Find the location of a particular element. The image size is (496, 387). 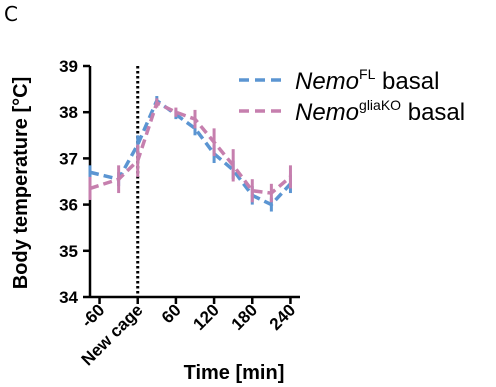

panel-letter: C is located at coordinates (11, 14).